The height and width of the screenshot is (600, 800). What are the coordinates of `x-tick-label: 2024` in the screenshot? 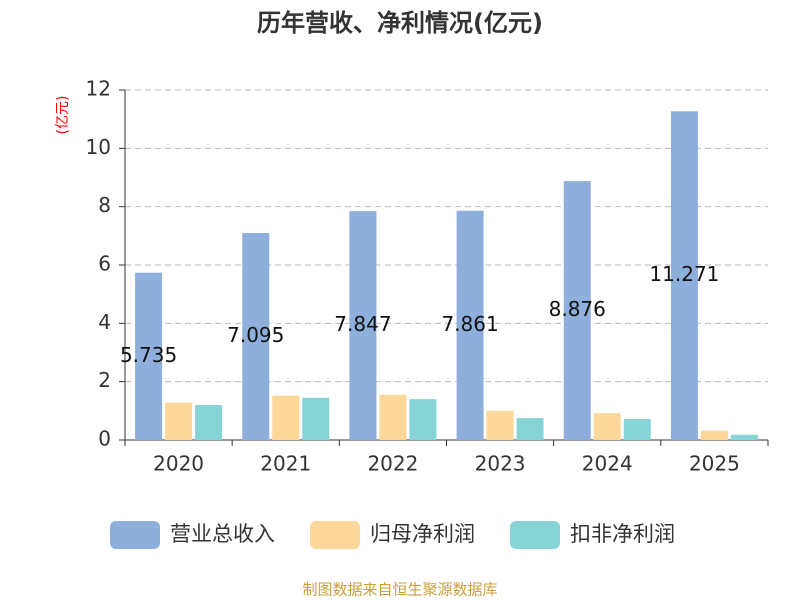 It's located at (607, 464).